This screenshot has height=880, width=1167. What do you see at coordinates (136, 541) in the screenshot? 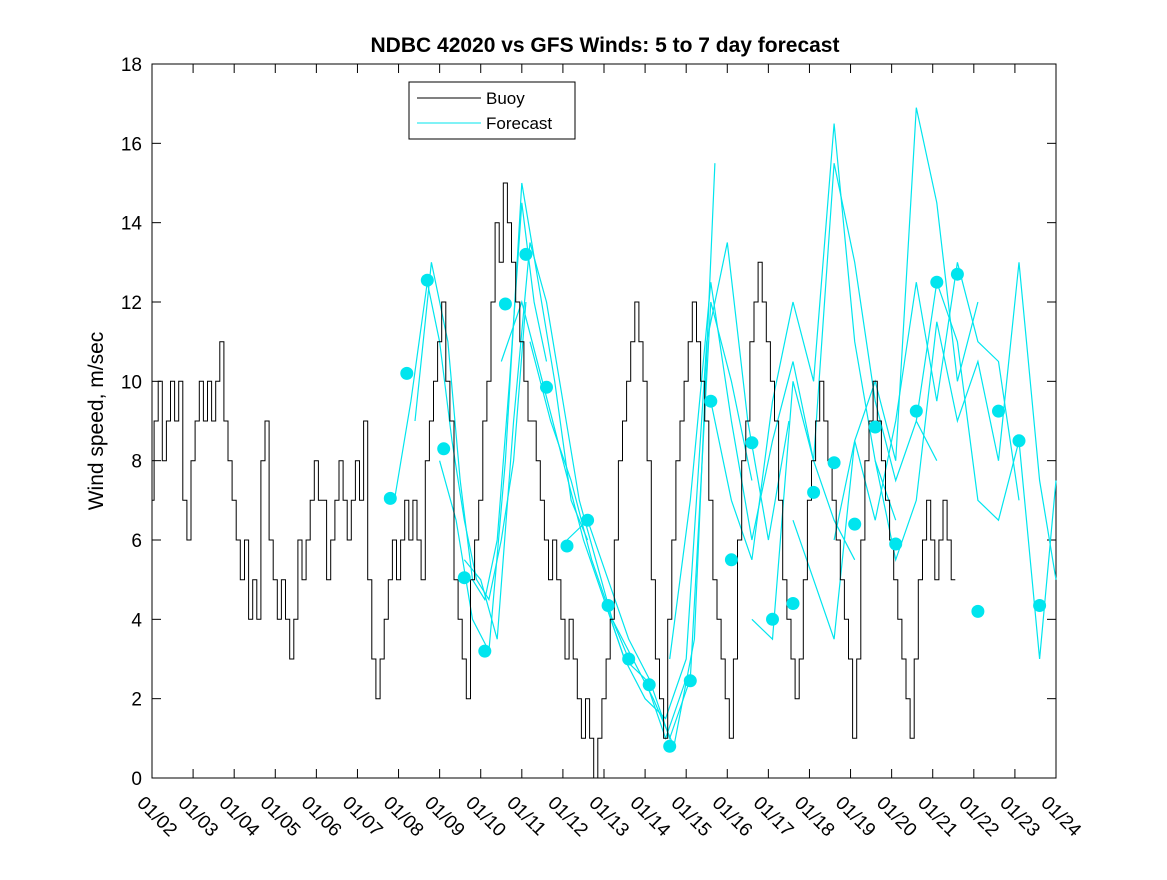
I see `y-tick-label: 6` at bounding box center [136, 541].